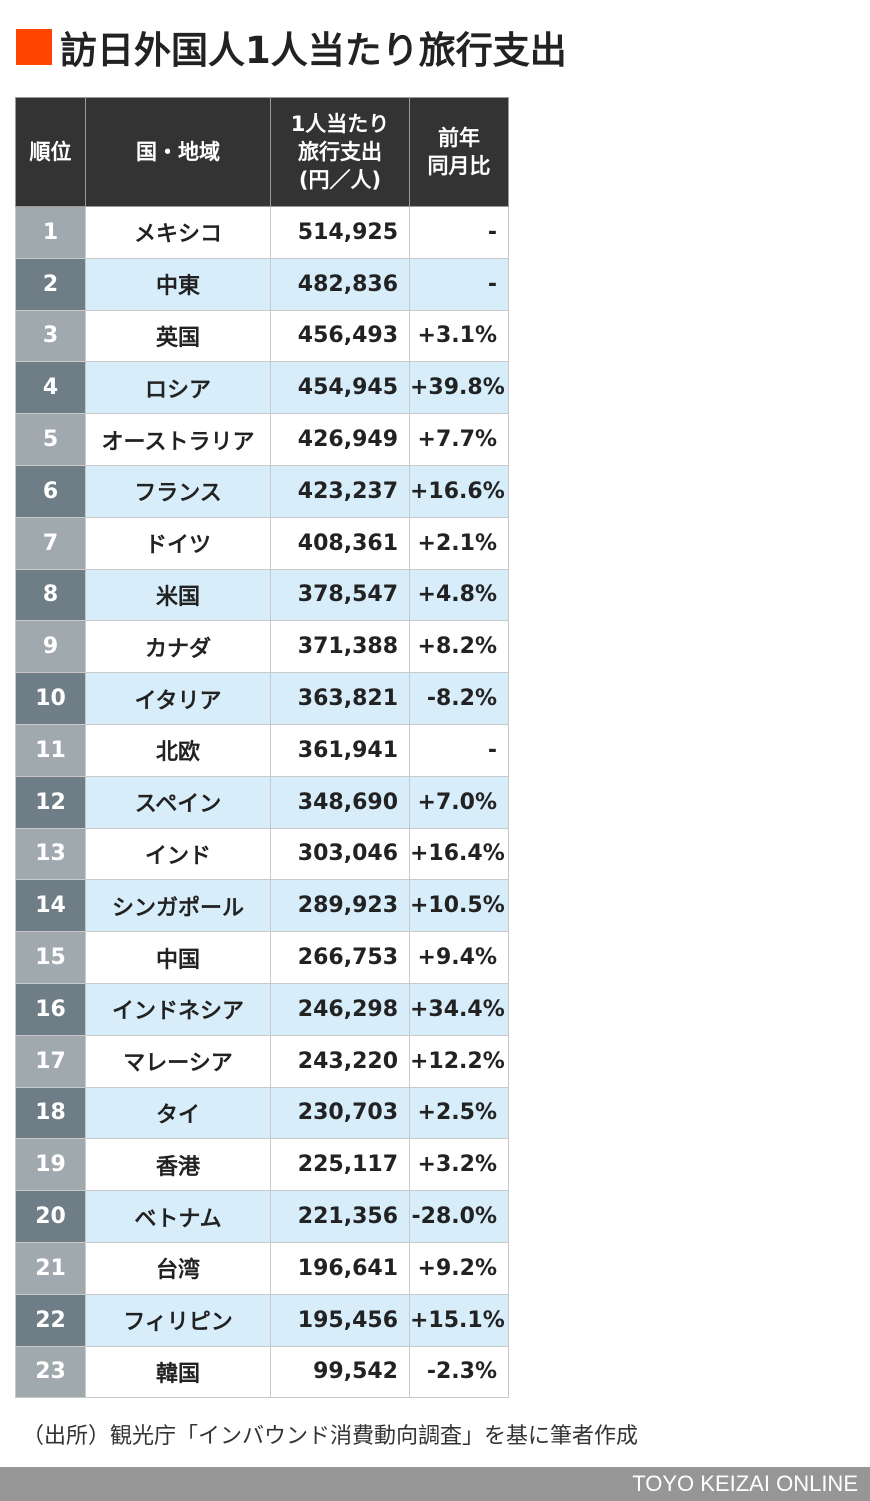  I want to click on yoy-cell: +15.1%, so click(459, 1320).